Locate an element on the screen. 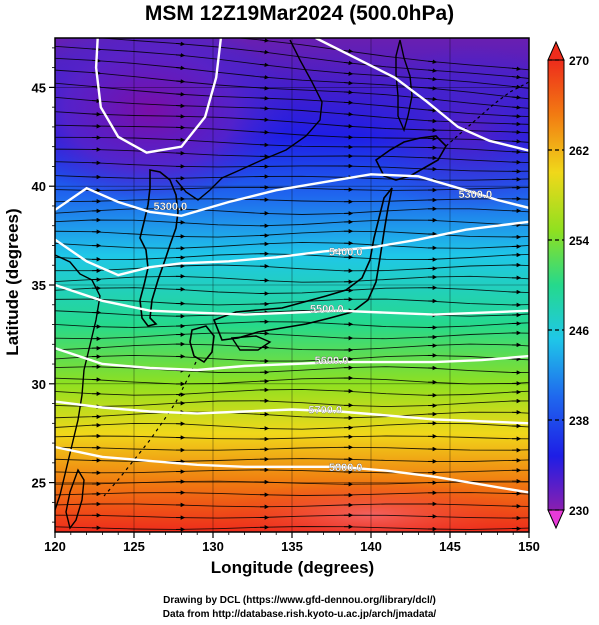 The width and height of the screenshot is (599, 625). colorbar-bottom-arrow is located at coordinates (556, 519).